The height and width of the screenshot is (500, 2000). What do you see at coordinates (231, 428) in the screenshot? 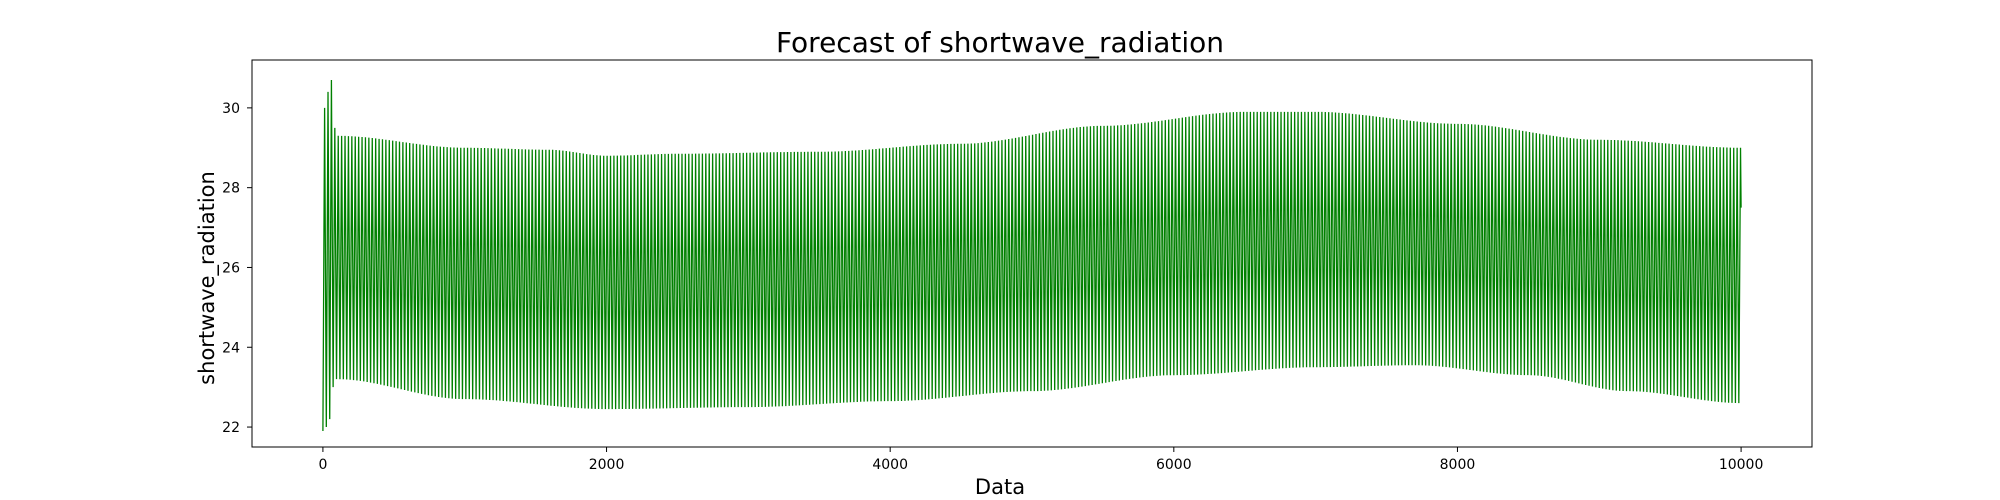
I see `y-tick-label: 22` at bounding box center [231, 428].